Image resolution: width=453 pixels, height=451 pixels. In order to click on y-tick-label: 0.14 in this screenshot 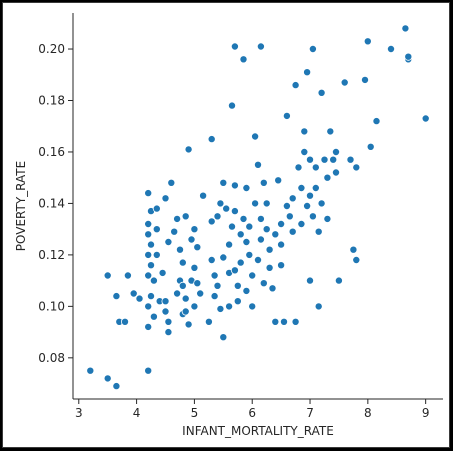, I will do `click(51, 203)`.